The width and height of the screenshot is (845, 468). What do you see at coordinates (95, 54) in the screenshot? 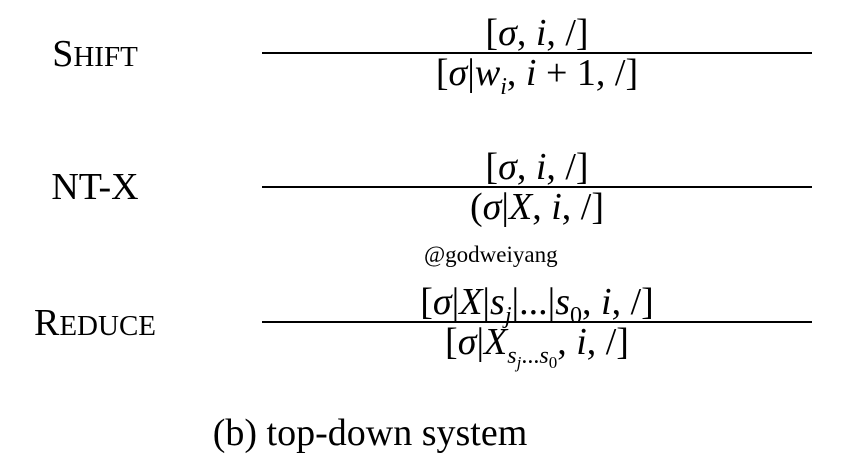
I see `rule-name-shift: SHIFT` at bounding box center [95, 54].